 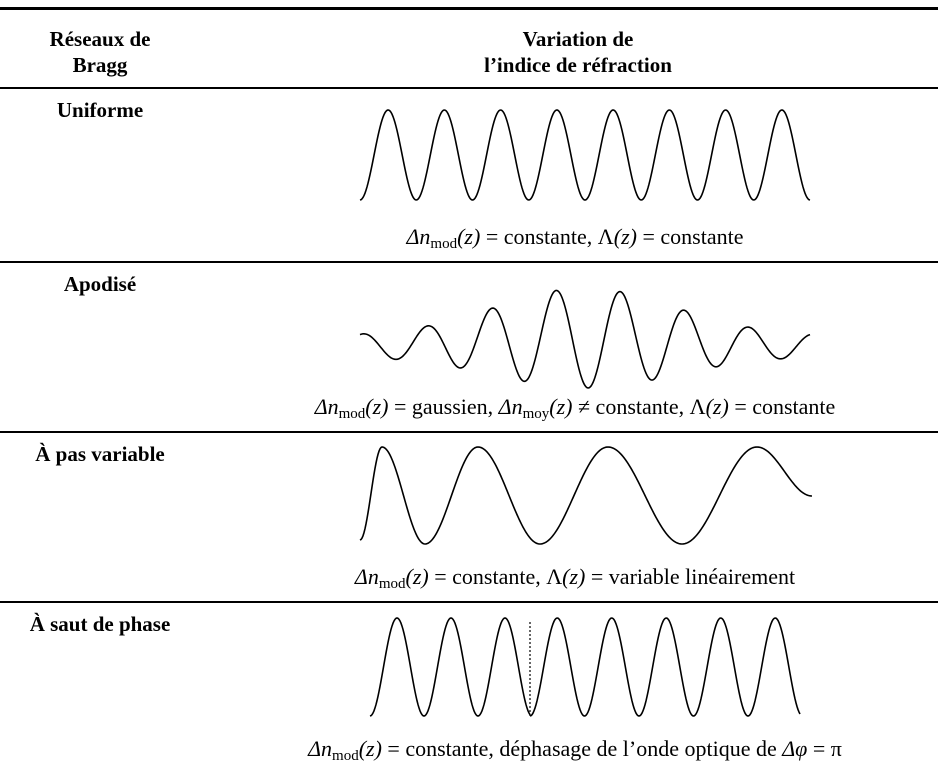 What do you see at coordinates (824, 748) in the screenshot?
I see `caption-part: = π` at bounding box center [824, 748].